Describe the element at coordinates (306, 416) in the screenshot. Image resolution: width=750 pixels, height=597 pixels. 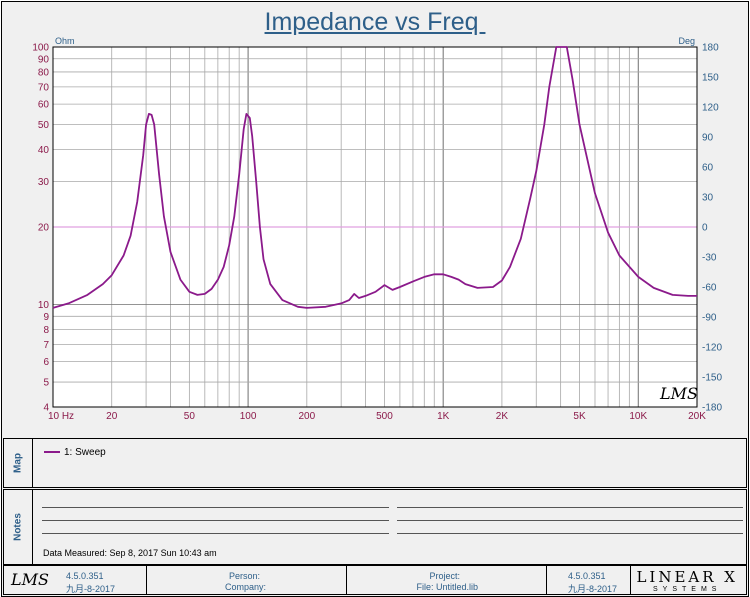
I see `x-tick-label: 200` at that location.